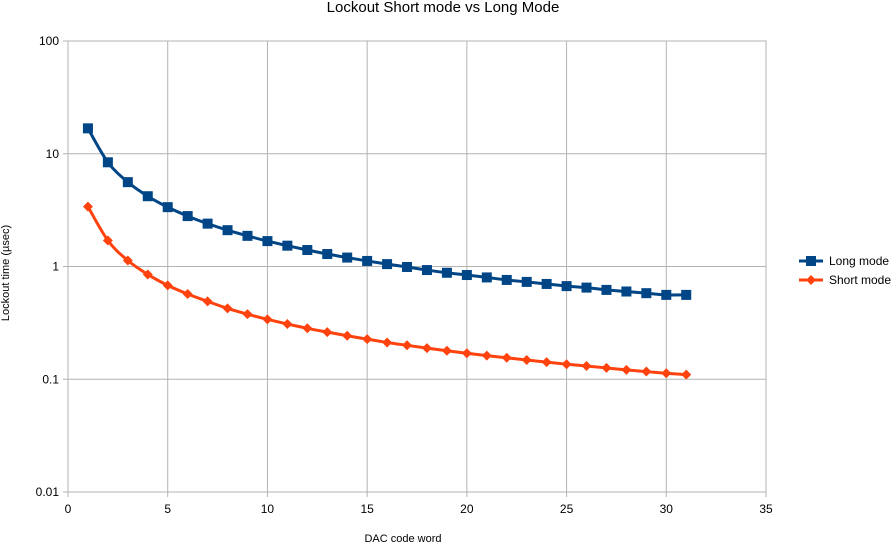  I want to click on y-axis-ticks: 0.01 0.1 1 10 100, so click(52, 266).